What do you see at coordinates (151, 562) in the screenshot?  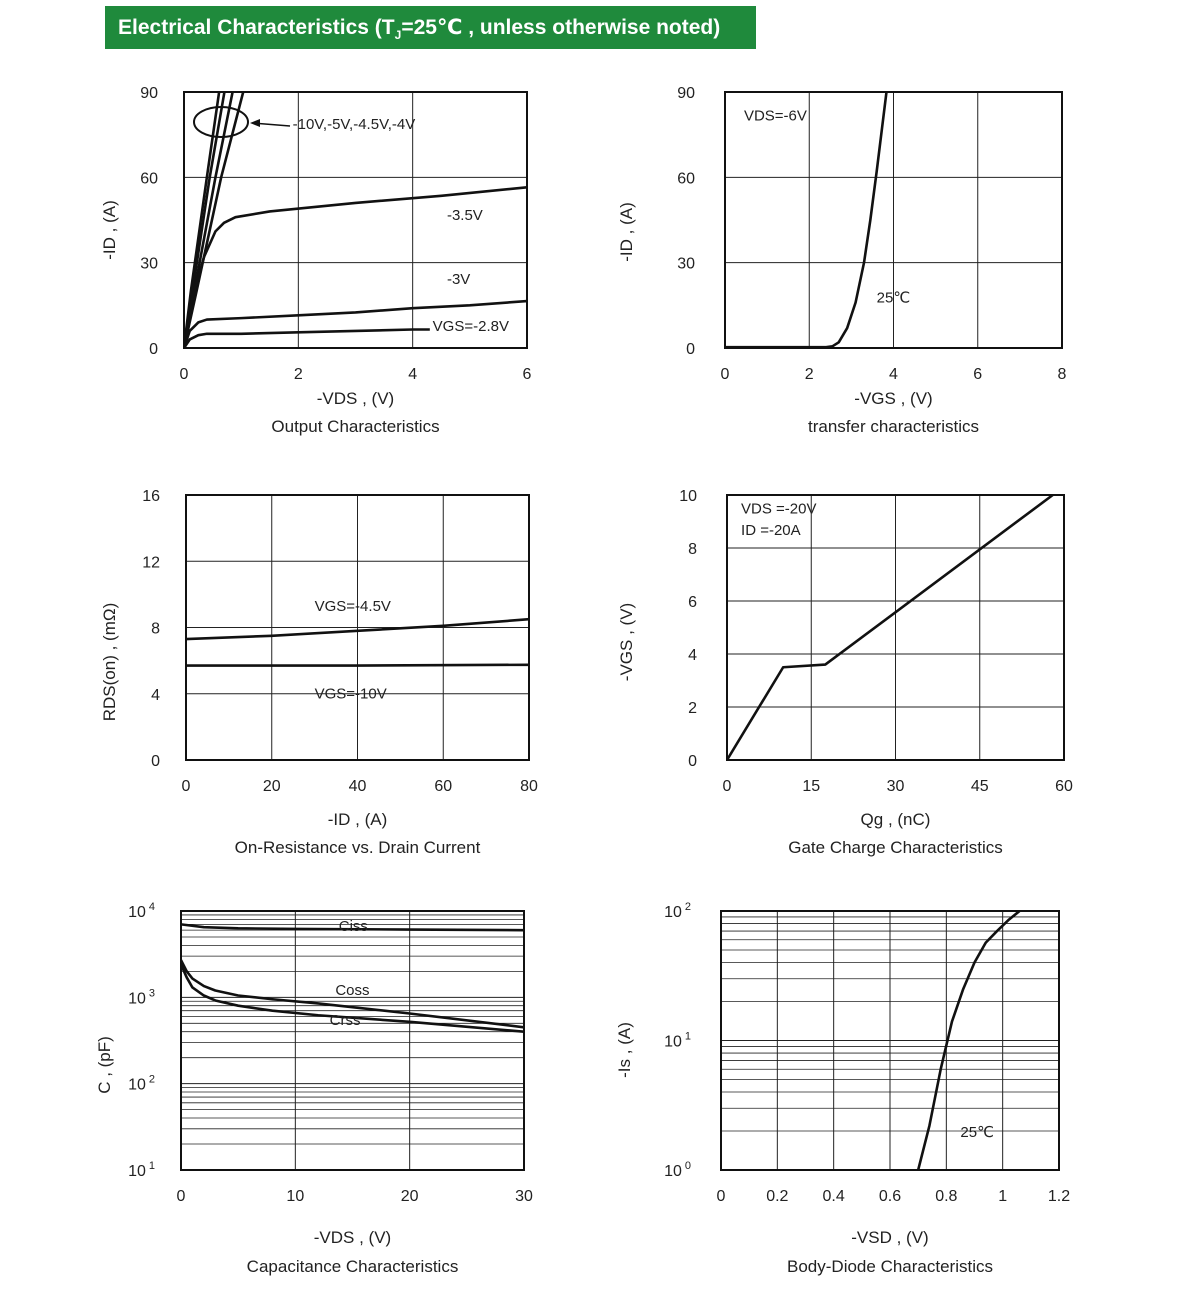 I see `y-tick-label: 12` at bounding box center [151, 562].